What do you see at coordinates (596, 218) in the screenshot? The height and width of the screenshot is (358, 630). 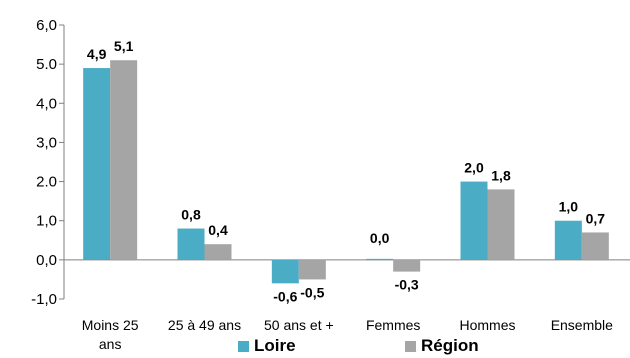 I see `data-label: 0,7` at bounding box center [596, 218].